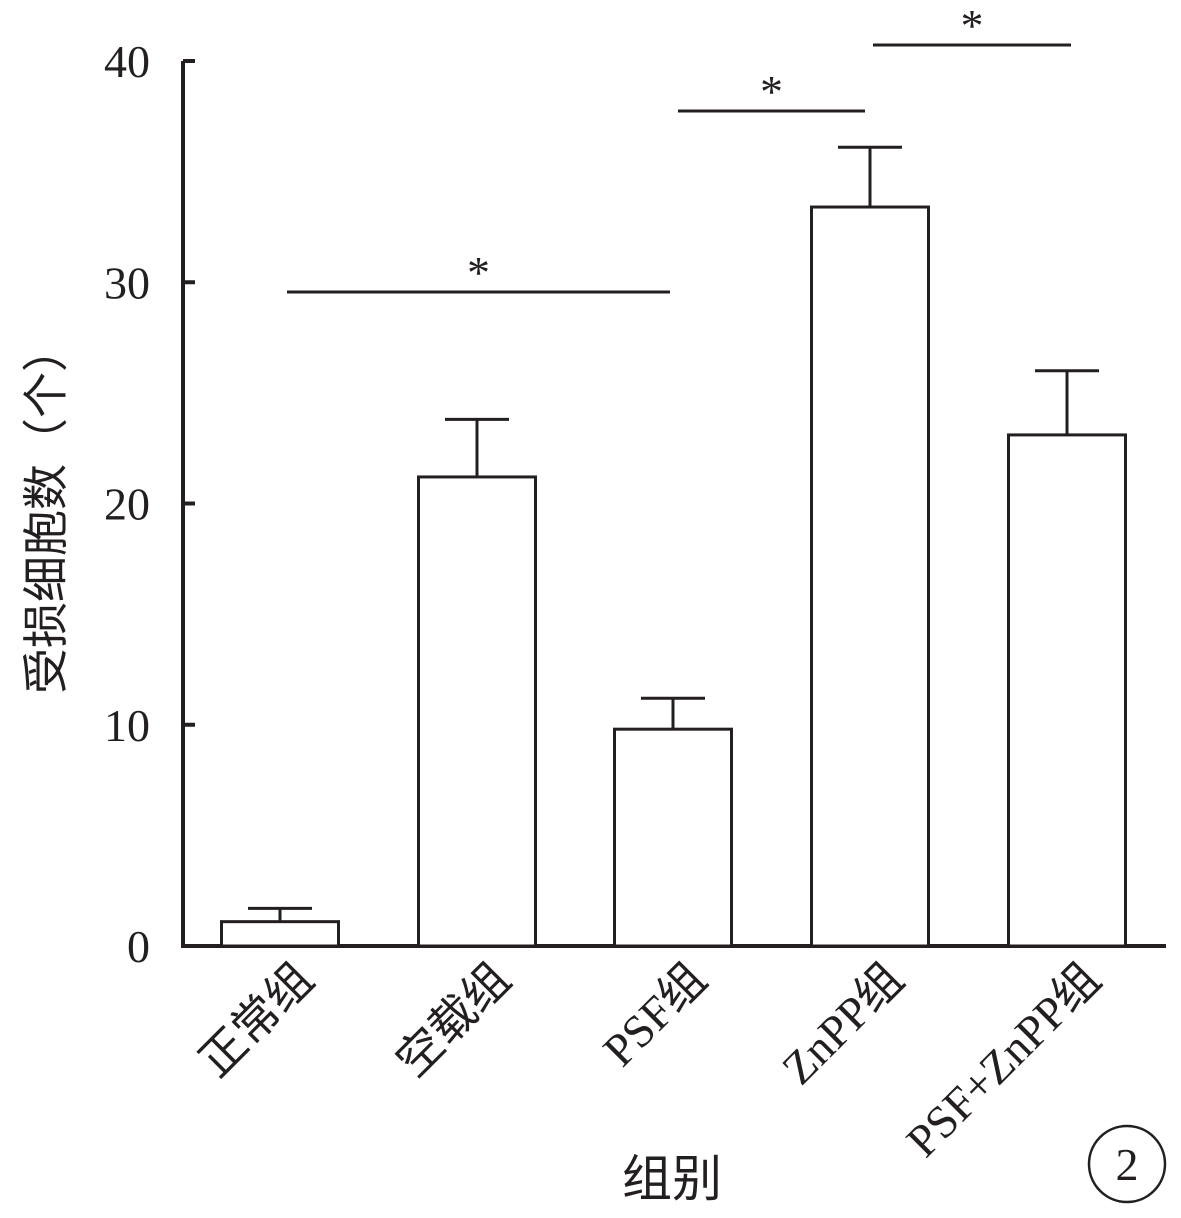 The image size is (1181, 1218). I want to click on panel-badge-circle, so click(1127, 1164).